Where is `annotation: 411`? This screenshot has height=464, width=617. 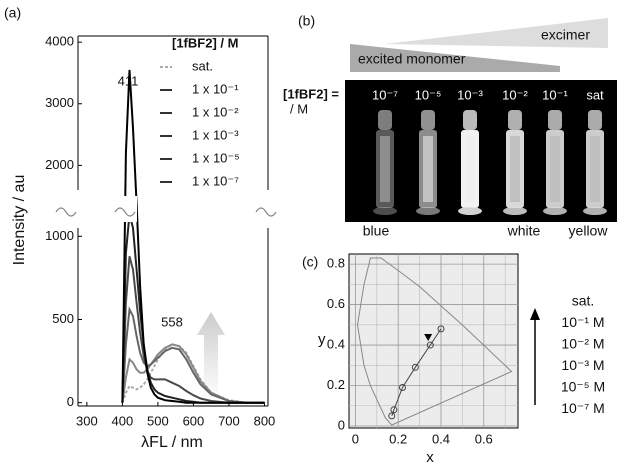
annotation: 411 is located at coordinates (128, 80).